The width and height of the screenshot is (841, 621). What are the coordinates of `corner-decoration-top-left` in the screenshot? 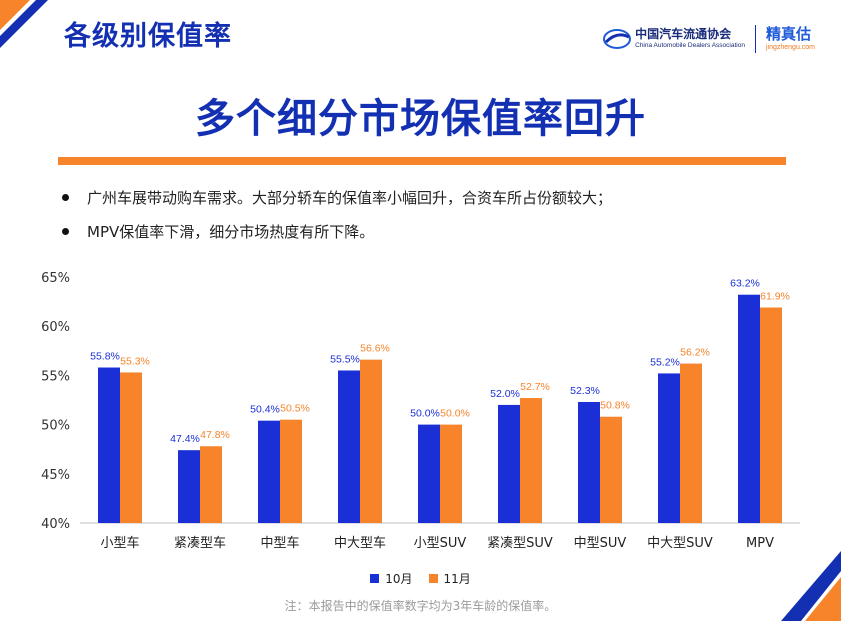 It's located at (30, 30).